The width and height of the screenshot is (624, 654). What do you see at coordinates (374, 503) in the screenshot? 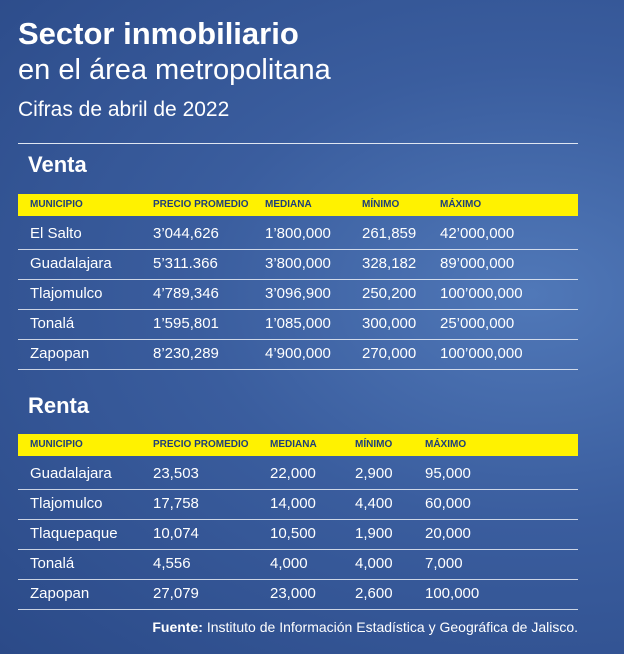
I see `table-cell: 4,400` at bounding box center [374, 503].